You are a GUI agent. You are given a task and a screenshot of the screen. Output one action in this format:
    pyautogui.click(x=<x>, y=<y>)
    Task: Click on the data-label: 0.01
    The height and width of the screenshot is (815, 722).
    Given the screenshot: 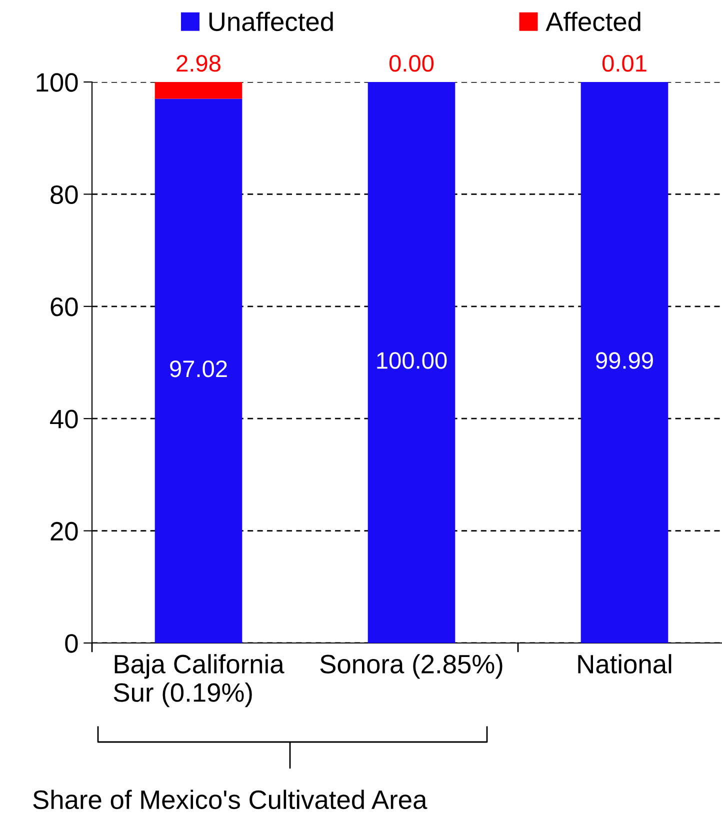 What is the action you would take?
    pyautogui.click(x=624, y=63)
    